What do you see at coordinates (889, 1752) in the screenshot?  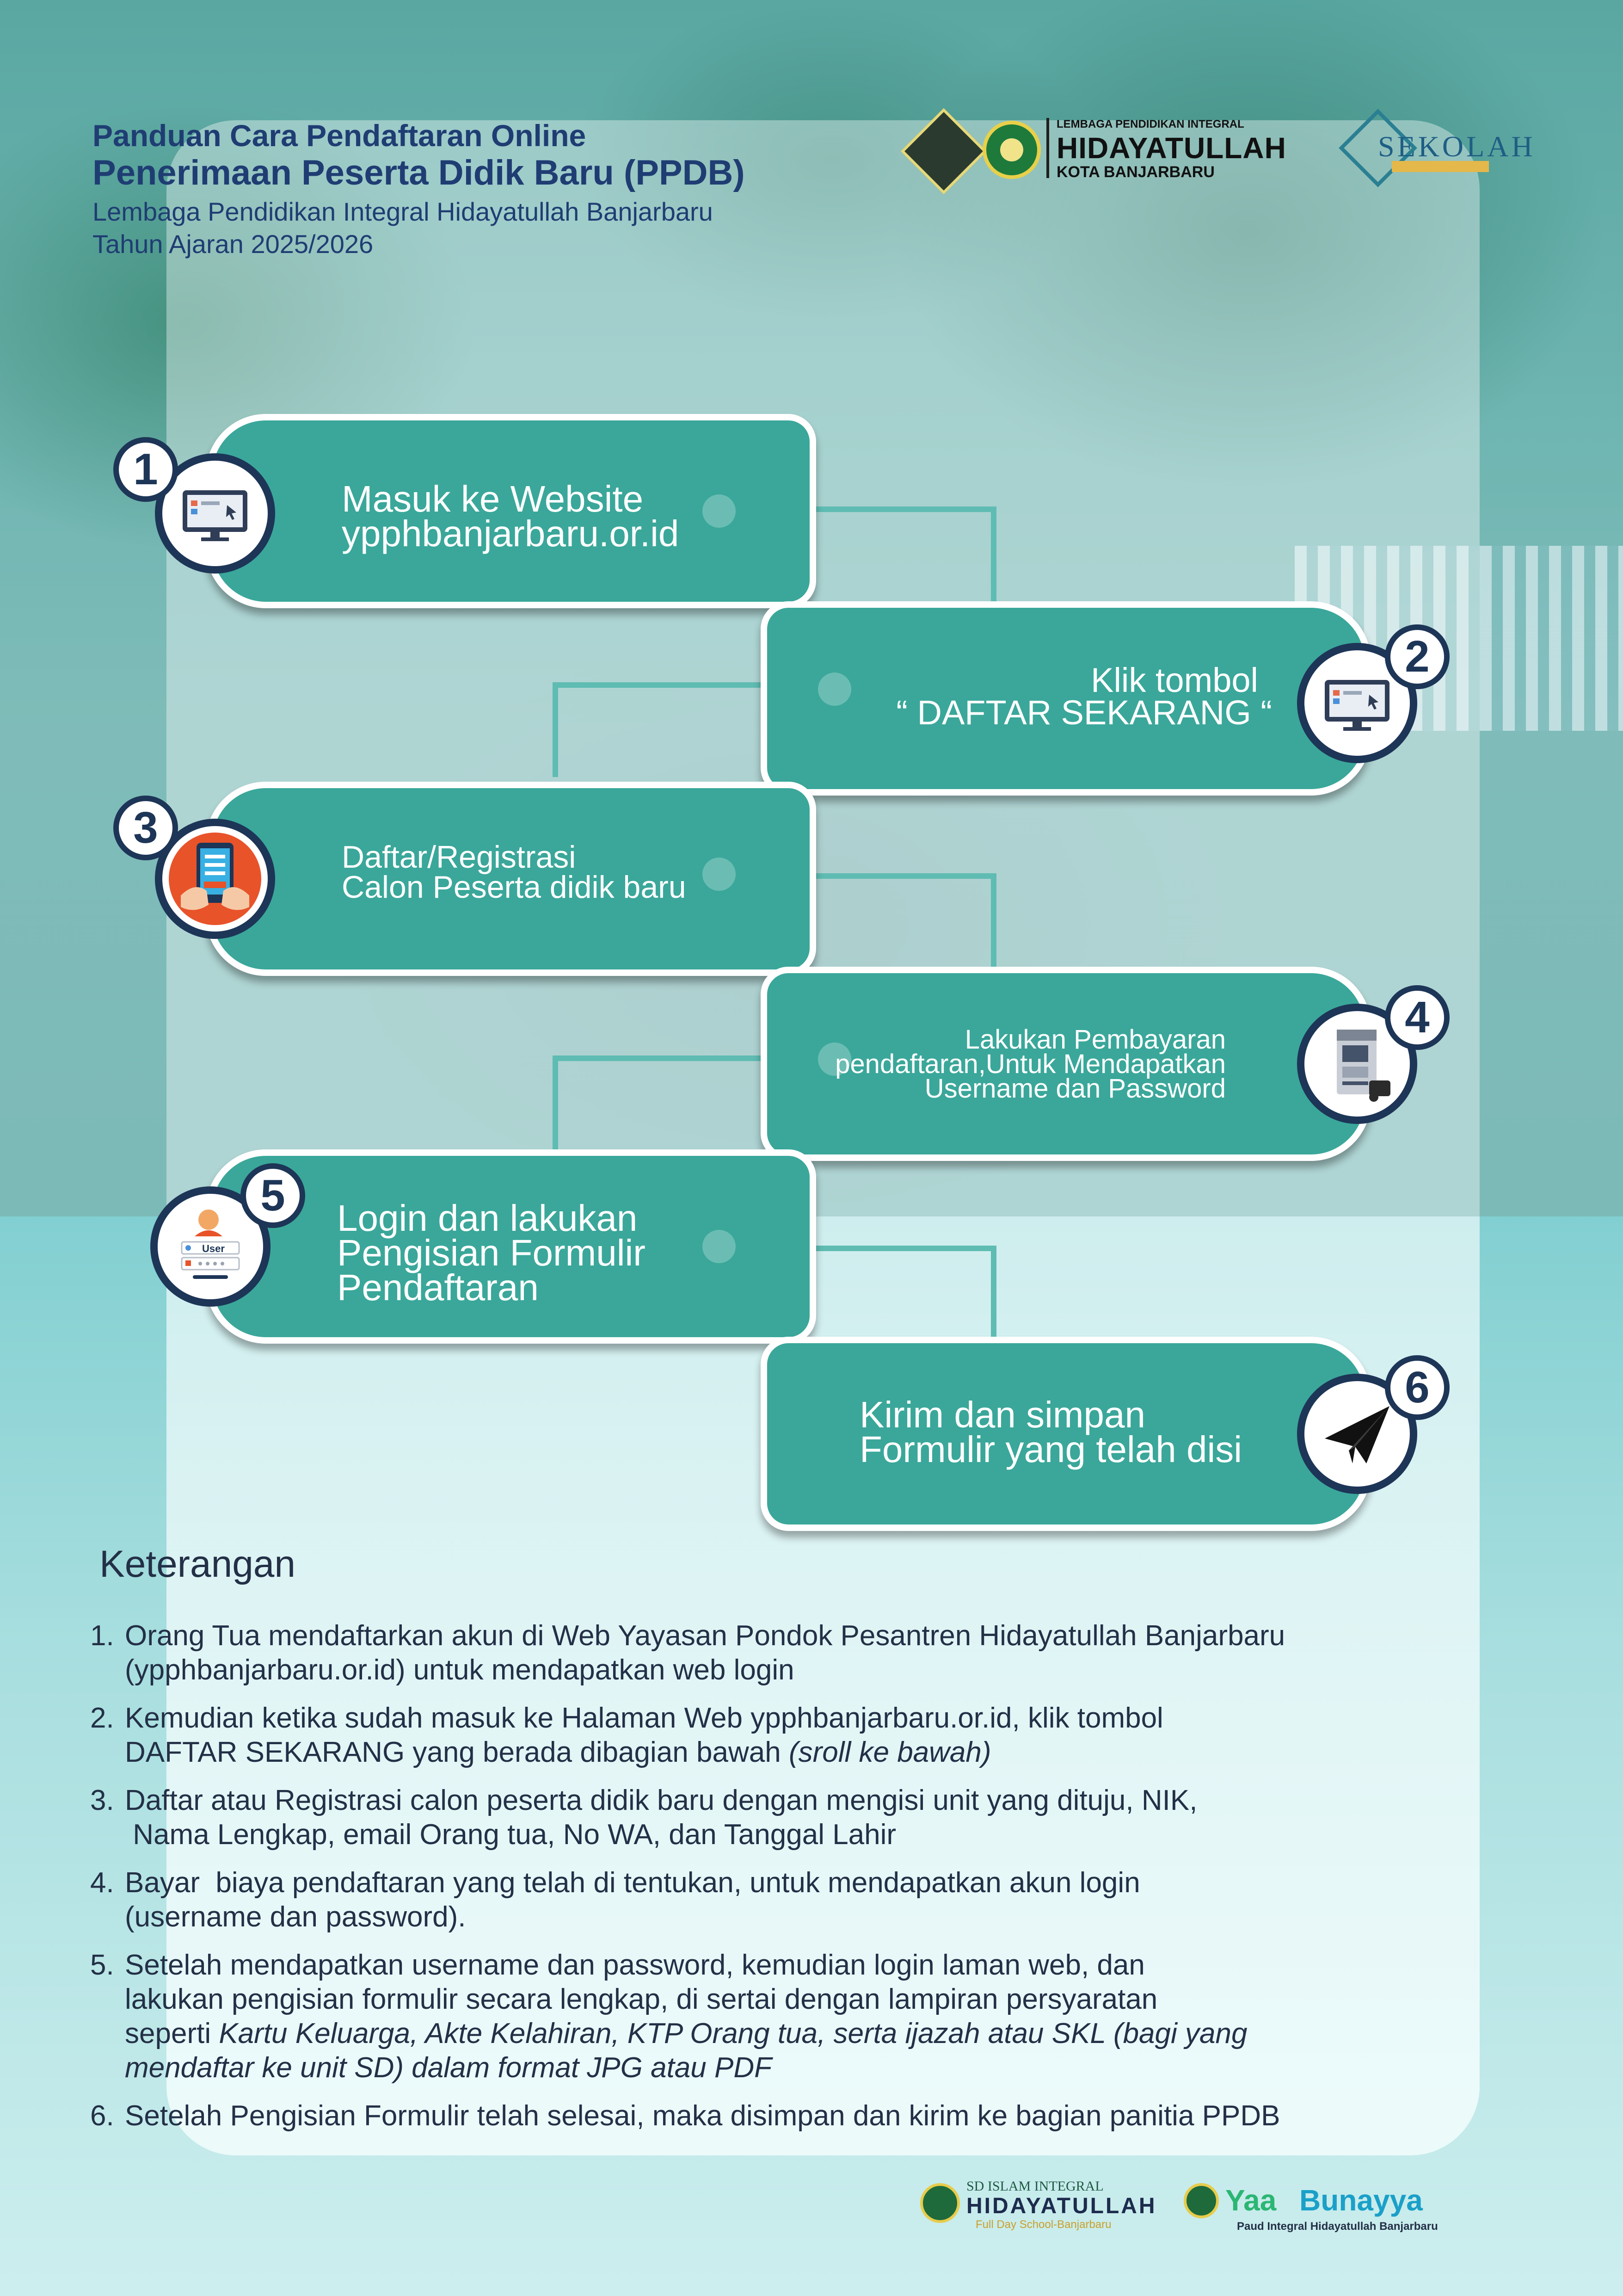 I see `keterangan-item-italic: (sroll ke bawah)` at bounding box center [889, 1752].